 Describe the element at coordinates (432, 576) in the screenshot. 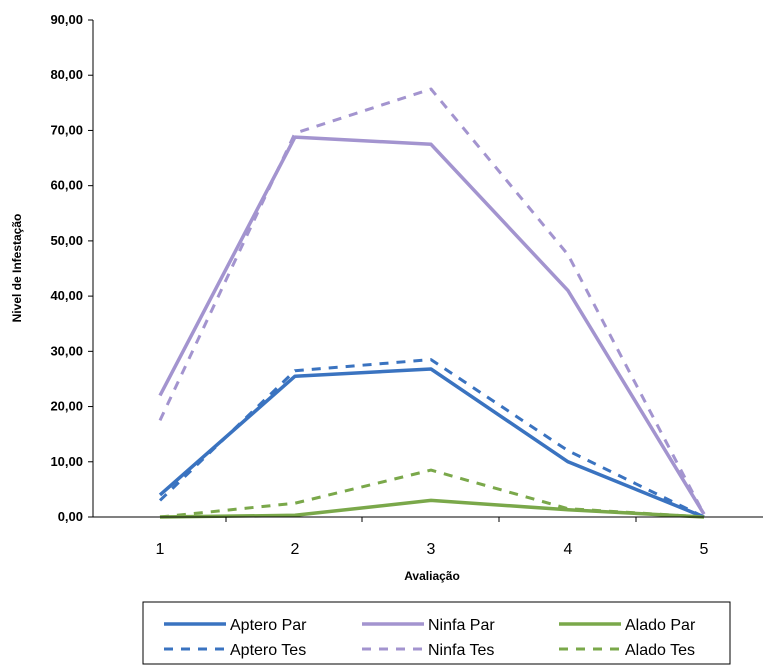

I see `x-axis-title: Avaliação` at that location.